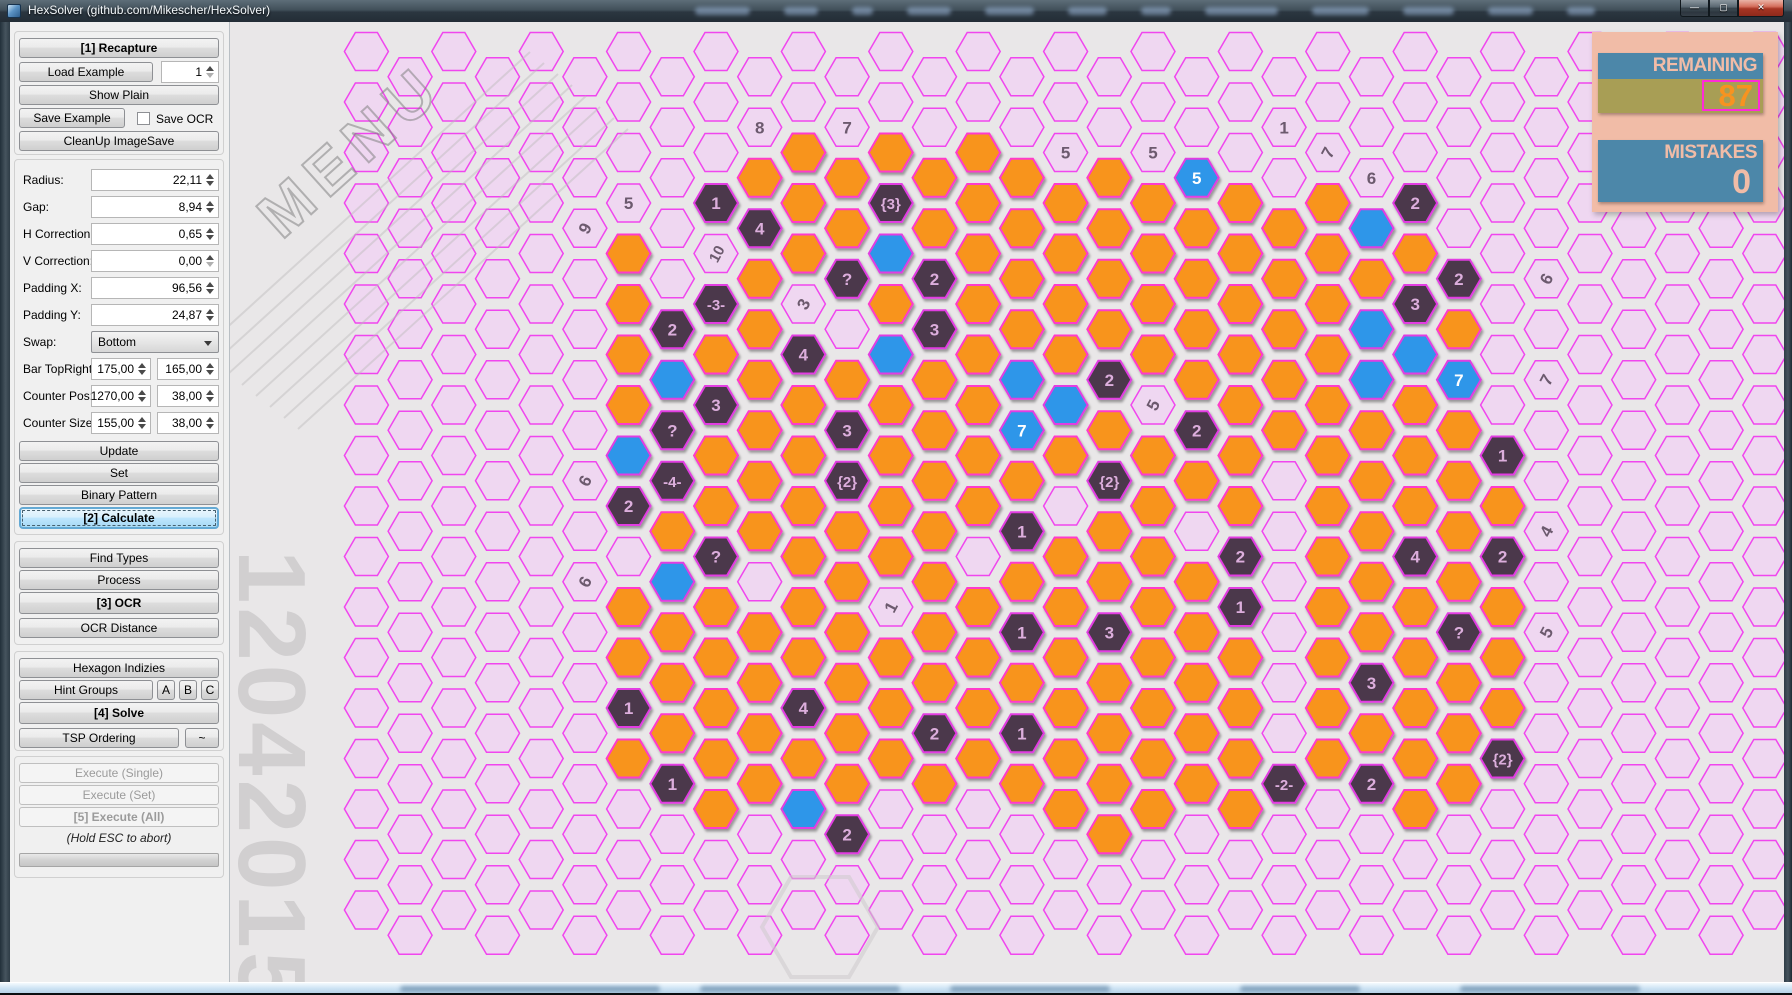  Describe the element at coordinates (119, 628) in the screenshot. I see `ocr-distance-button: OCR Distance` at that location.